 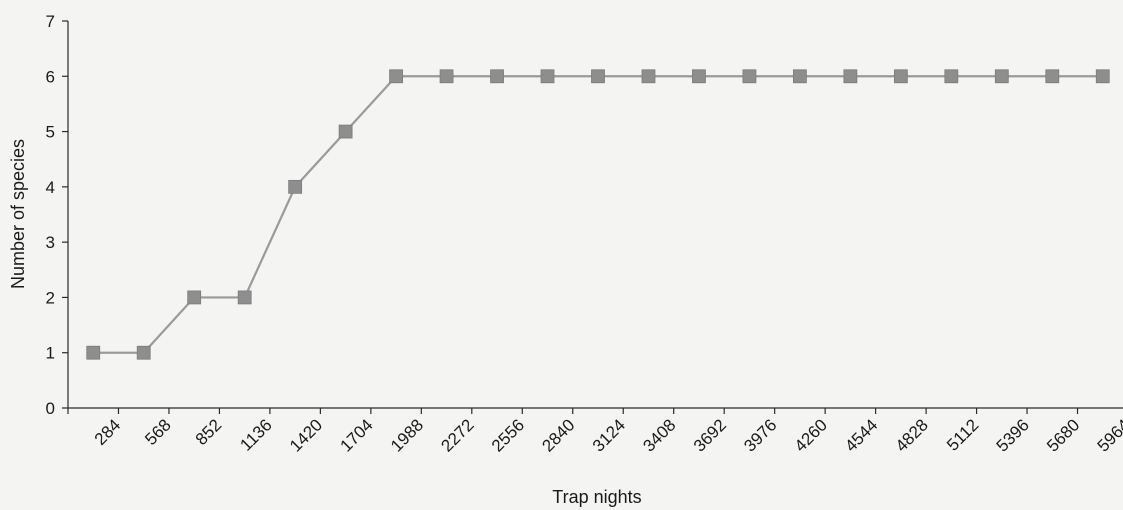 I want to click on x-tick-label: 568, so click(x=157, y=431).